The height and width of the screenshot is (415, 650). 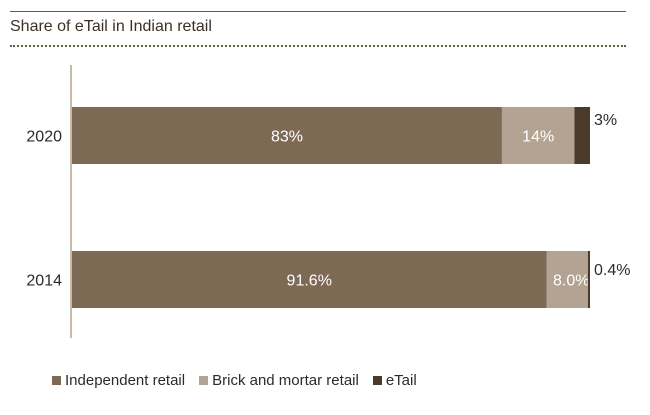 I want to click on bar-2020-etail, so click(x=582, y=135).